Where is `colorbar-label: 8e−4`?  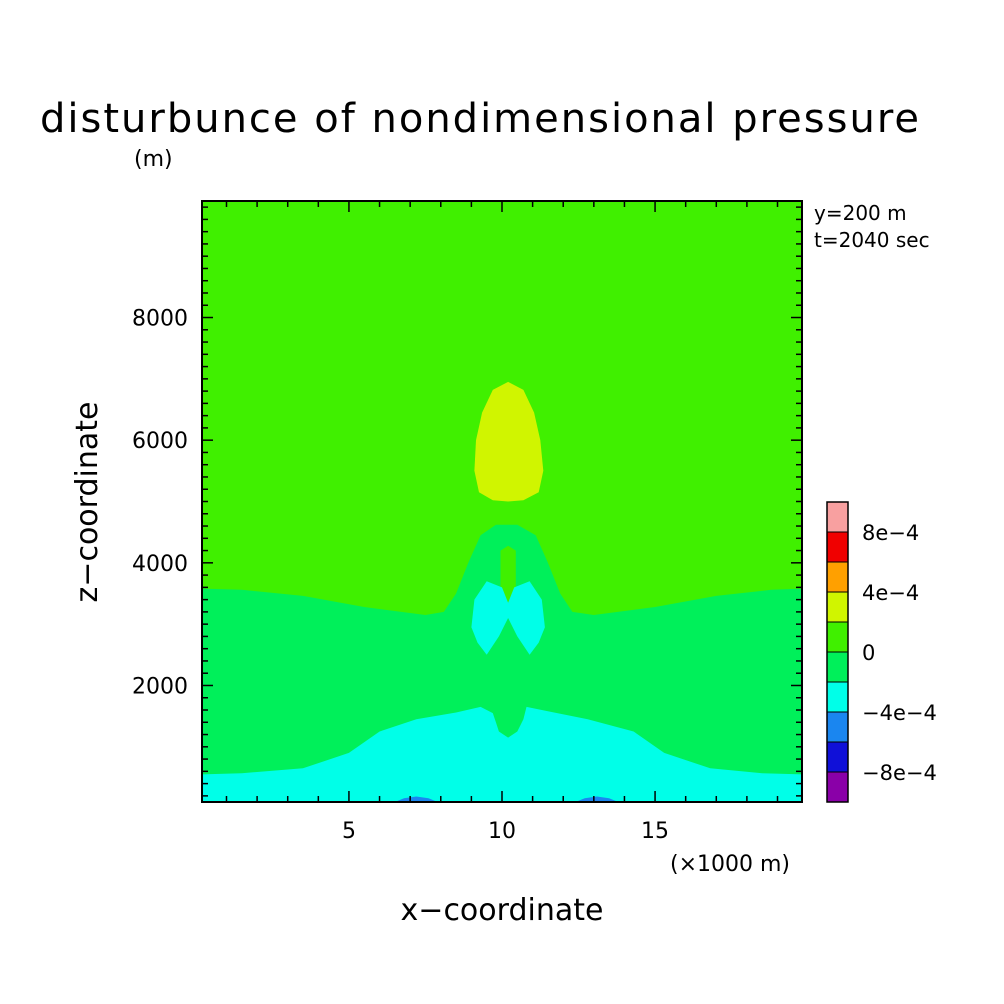 colorbar-label: 8e−4 is located at coordinates (890, 533).